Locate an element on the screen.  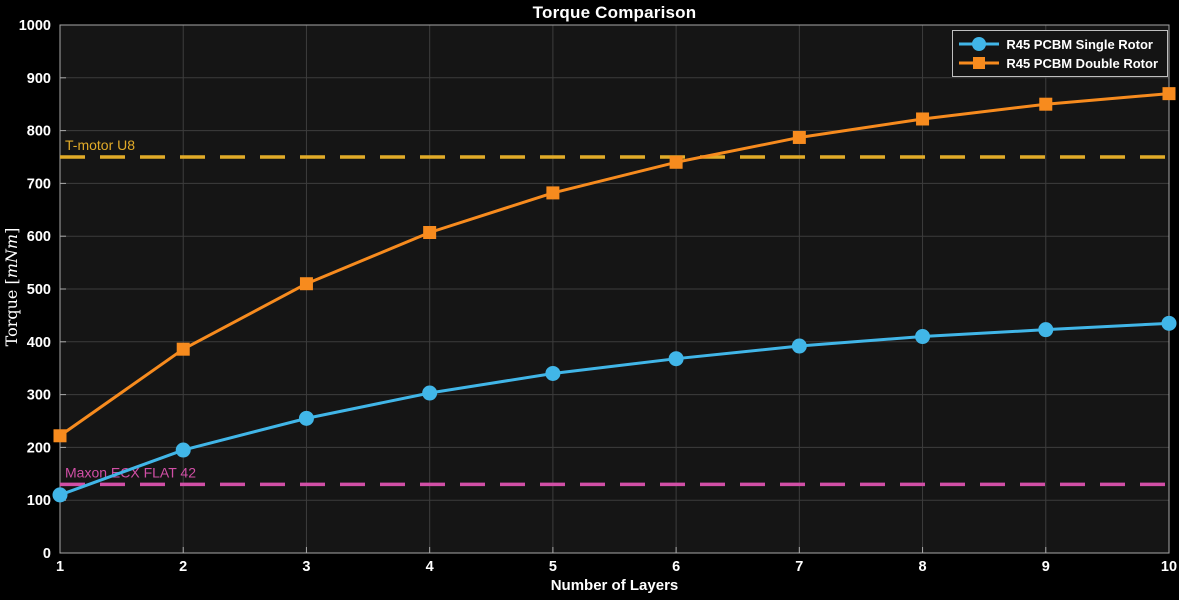
x-tick-label: 4 is located at coordinates (430, 567).